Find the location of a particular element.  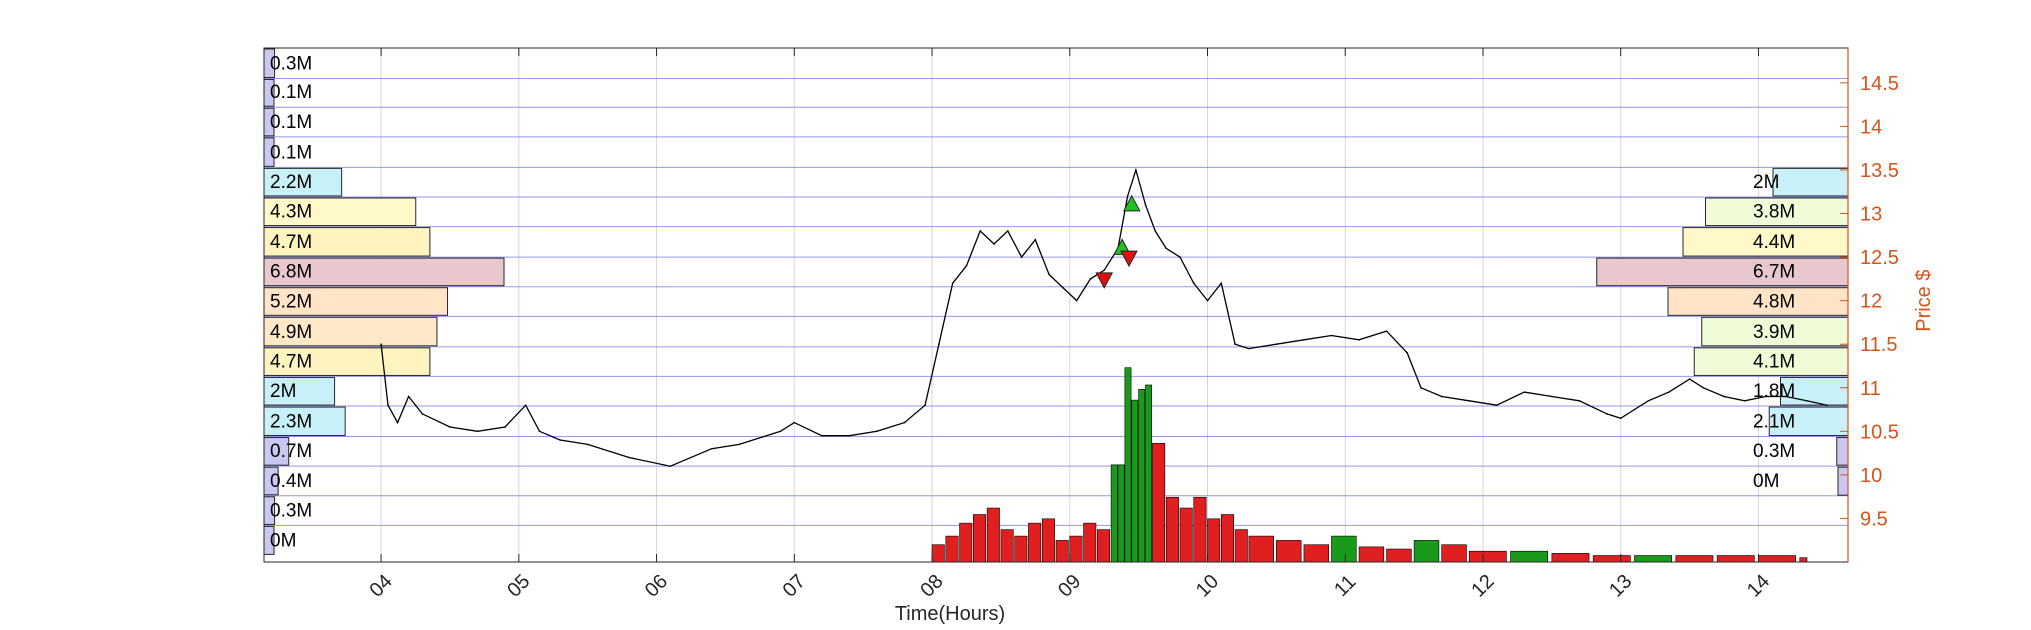

x-tick-label: 06 is located at coordinates (656, 585).